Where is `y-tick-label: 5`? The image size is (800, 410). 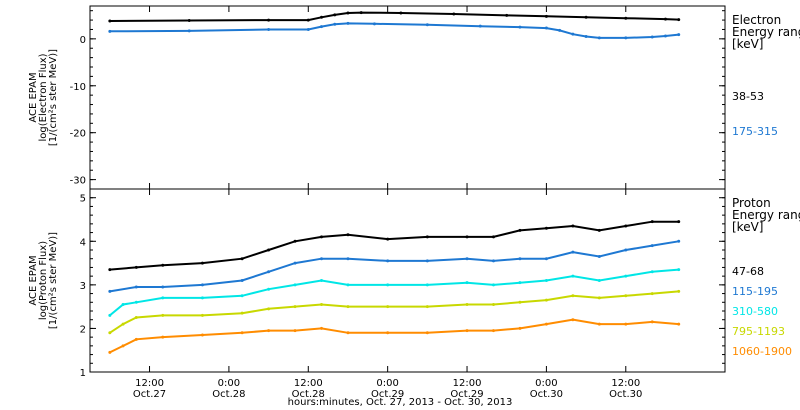
y-tick-label: 5 is located at coordinates (83, 199).